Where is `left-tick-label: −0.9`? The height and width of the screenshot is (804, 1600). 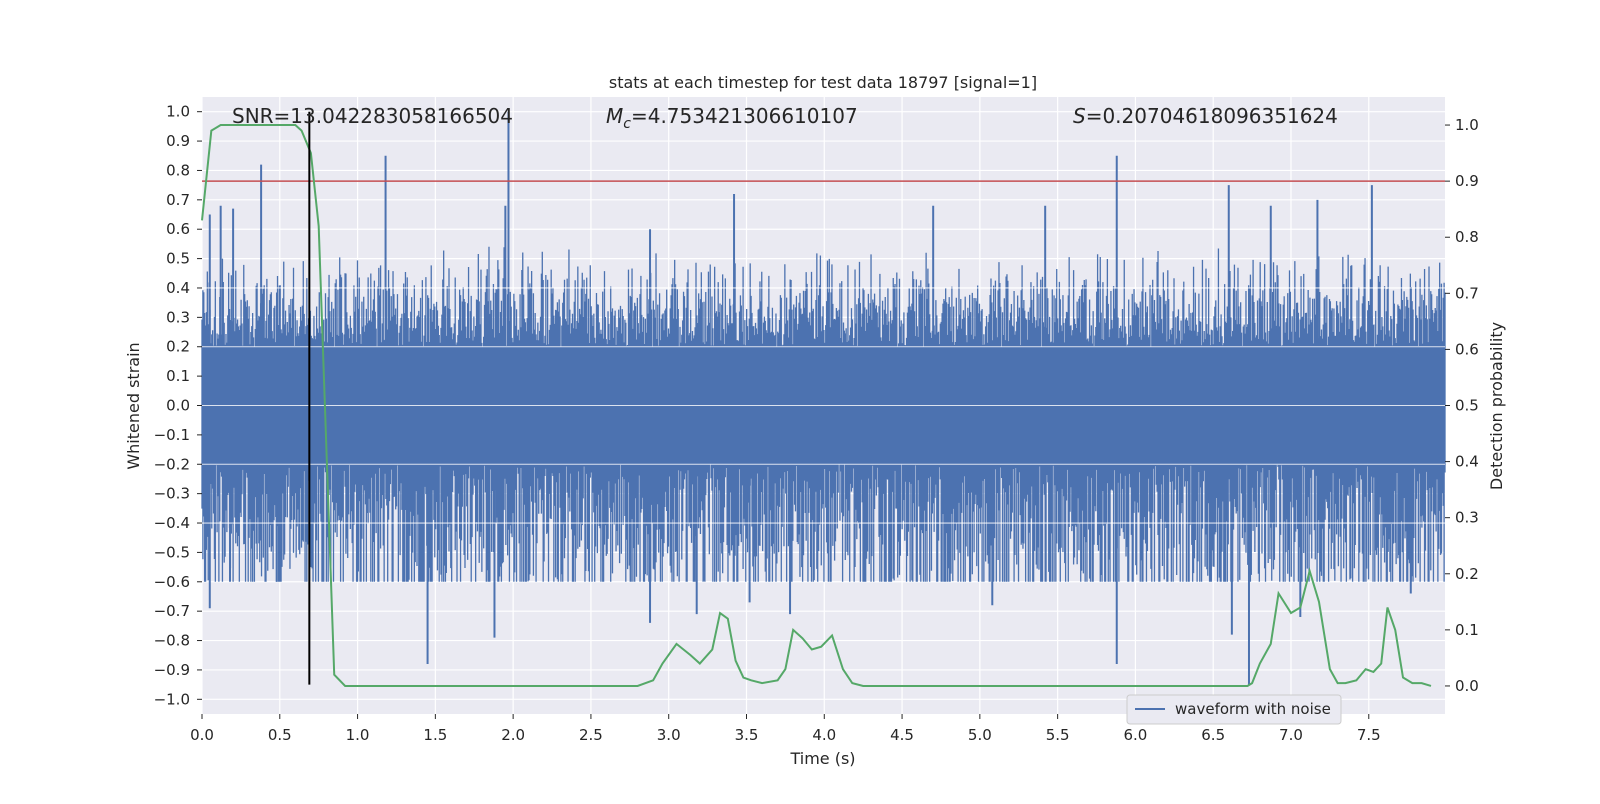 left-tick-label: −0.9 is located at coordinates (172, 670).